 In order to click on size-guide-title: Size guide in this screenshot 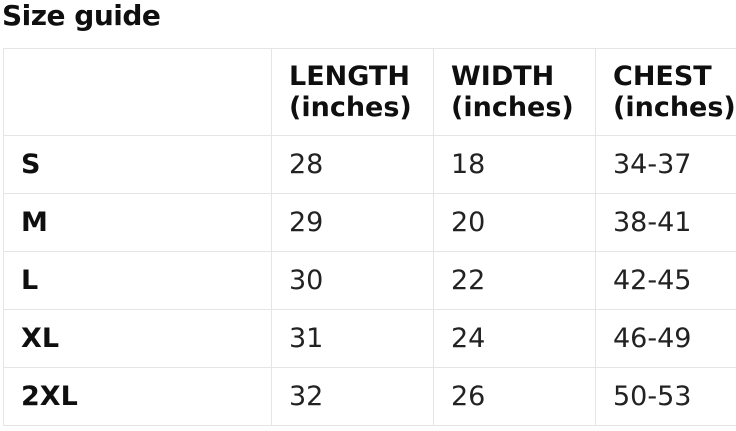, I will do `click(81, 16)`.